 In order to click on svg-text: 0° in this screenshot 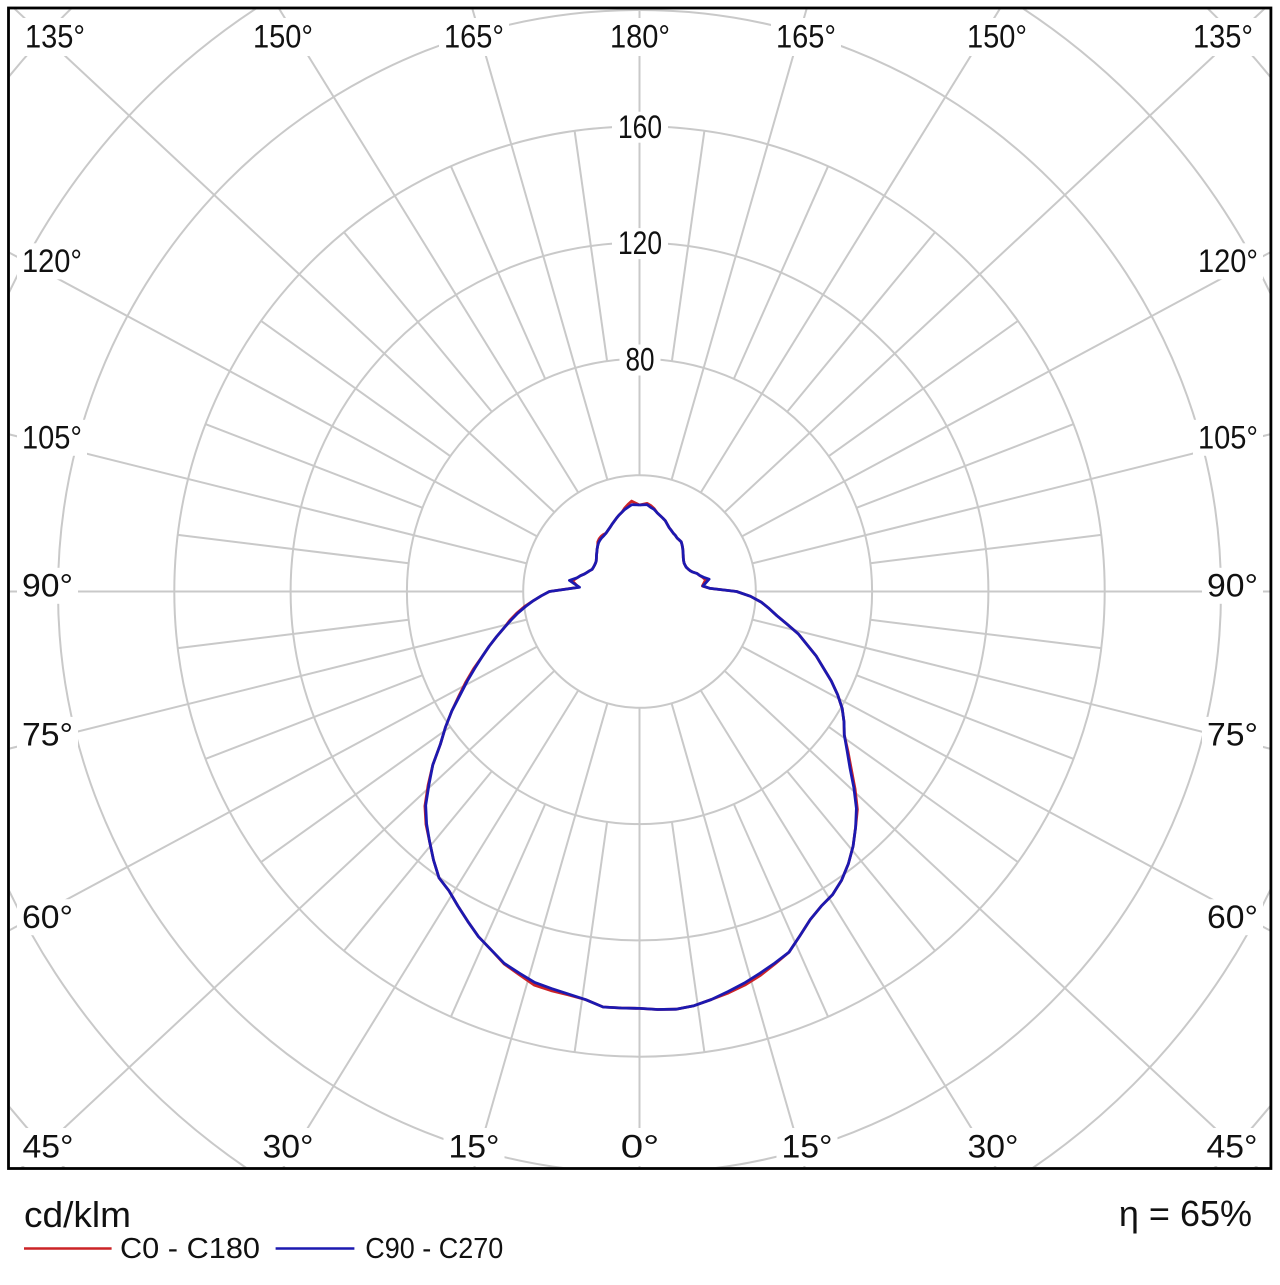, I will do `click(640, 1147)`.